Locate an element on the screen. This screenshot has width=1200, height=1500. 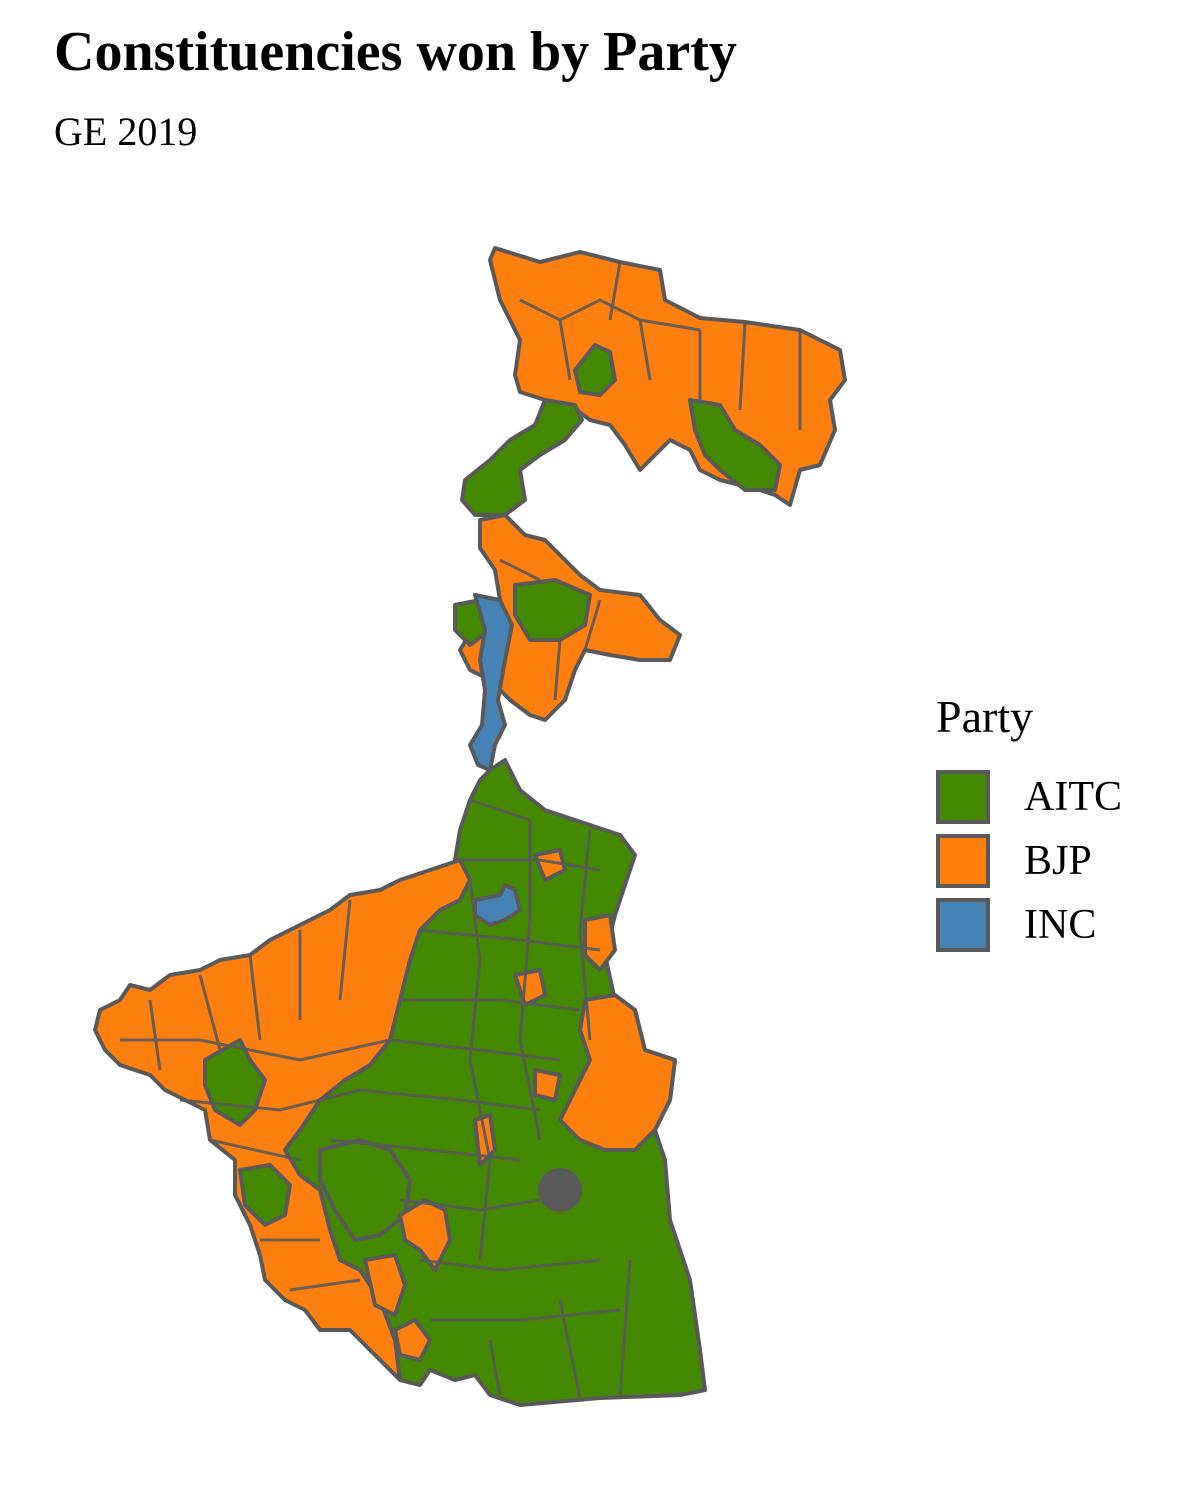
kolkata-dense-area is located at coordinates (560, 1190).